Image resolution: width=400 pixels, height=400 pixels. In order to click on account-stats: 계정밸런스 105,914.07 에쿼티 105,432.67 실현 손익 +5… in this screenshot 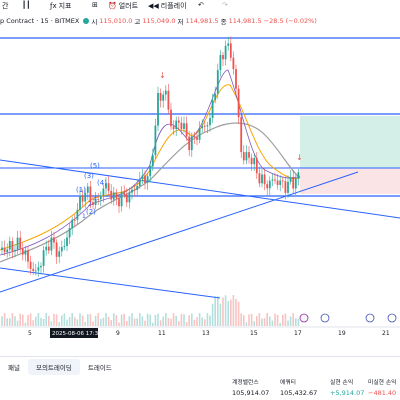, I will do `click(200, 389)`.